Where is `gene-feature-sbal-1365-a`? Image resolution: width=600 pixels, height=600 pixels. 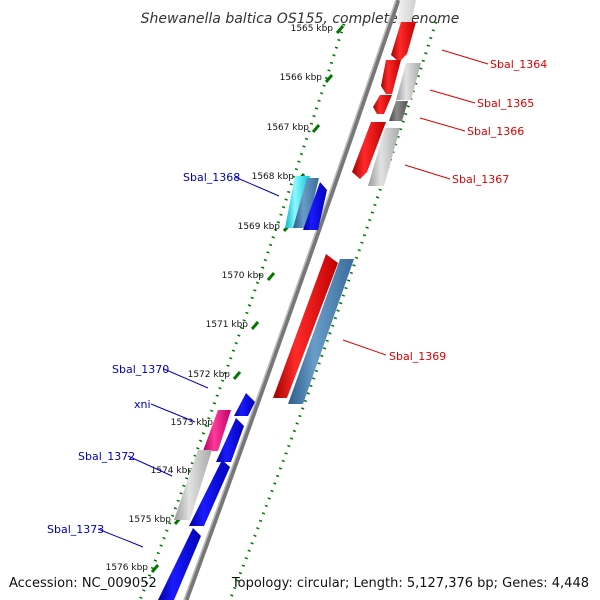
gene-feature-sbal-1365-a is located at coordinates (391, 77).